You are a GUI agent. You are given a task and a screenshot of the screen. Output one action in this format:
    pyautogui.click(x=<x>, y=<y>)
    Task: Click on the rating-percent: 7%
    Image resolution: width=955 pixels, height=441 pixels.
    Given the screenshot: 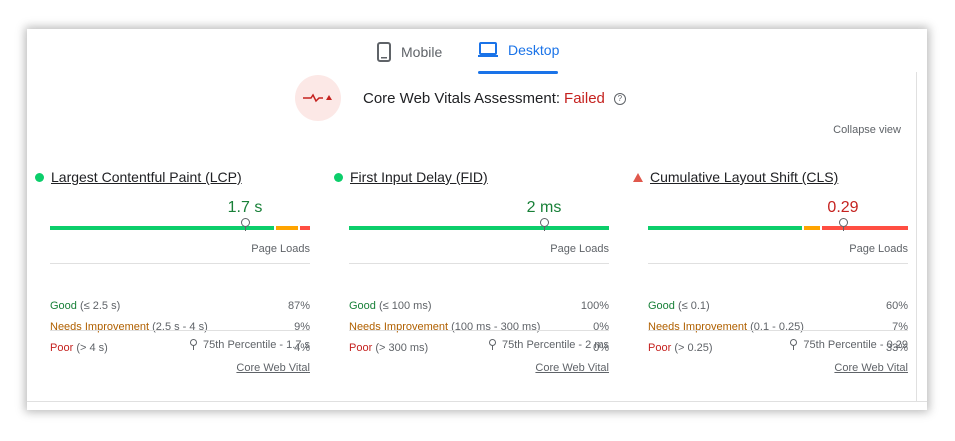 What is the action you would take?
    pyautogui.click(x=900, y=327)
    